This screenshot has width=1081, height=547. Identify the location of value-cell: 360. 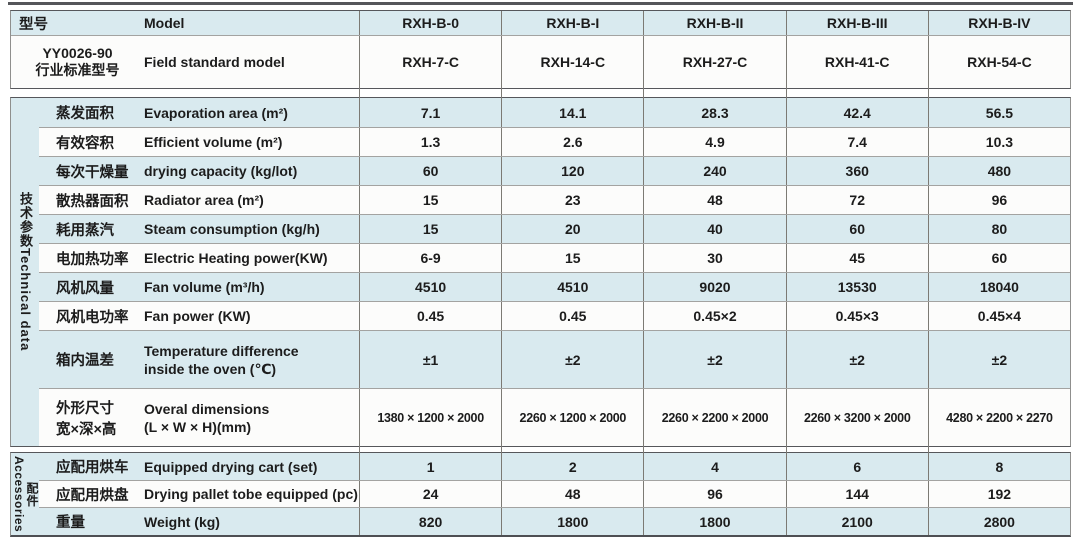
(856, 171).